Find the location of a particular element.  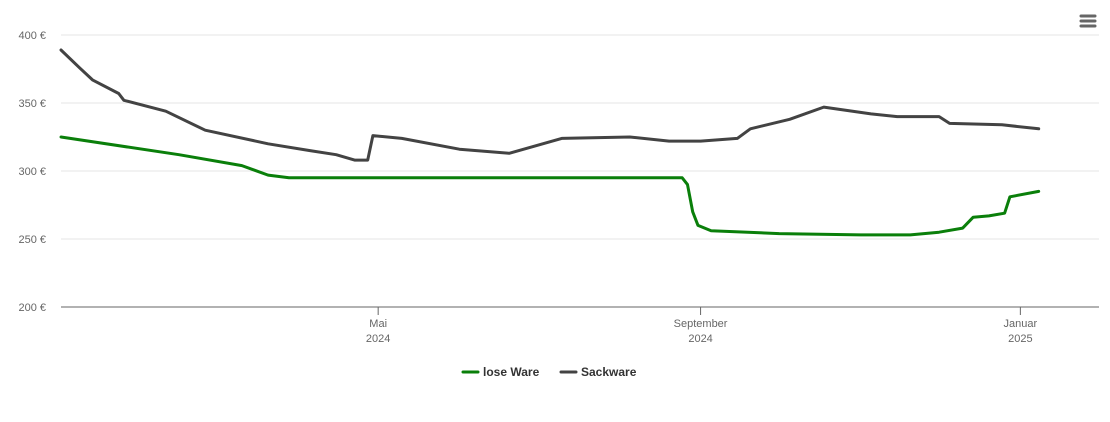

y-tick-label: 300 € is located at coordinates (32, 172).